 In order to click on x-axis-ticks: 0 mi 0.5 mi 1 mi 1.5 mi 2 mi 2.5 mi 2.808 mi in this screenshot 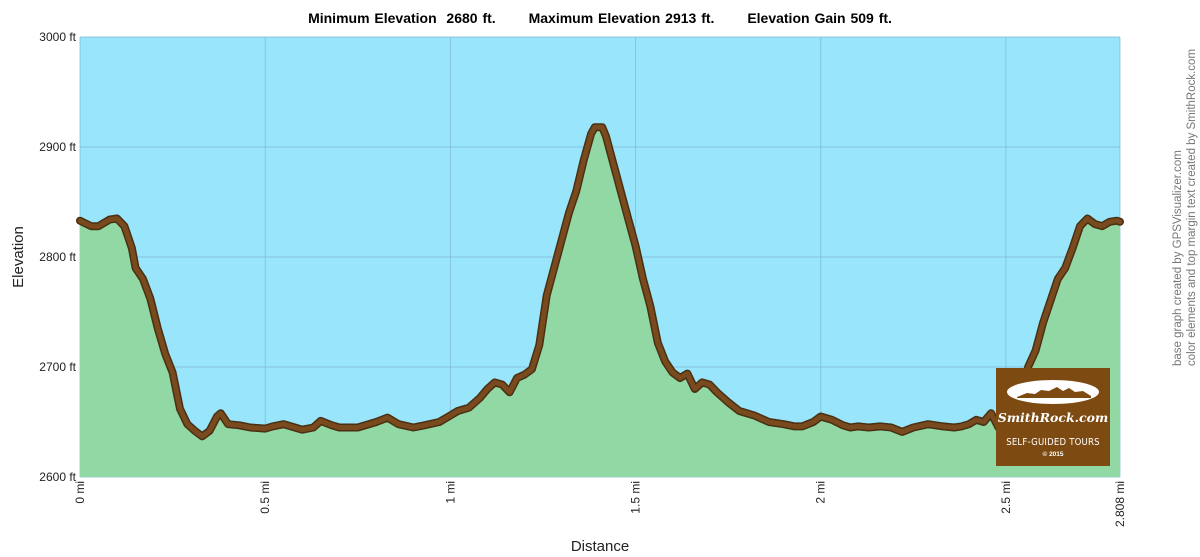, I will do `click(600, 504)`.